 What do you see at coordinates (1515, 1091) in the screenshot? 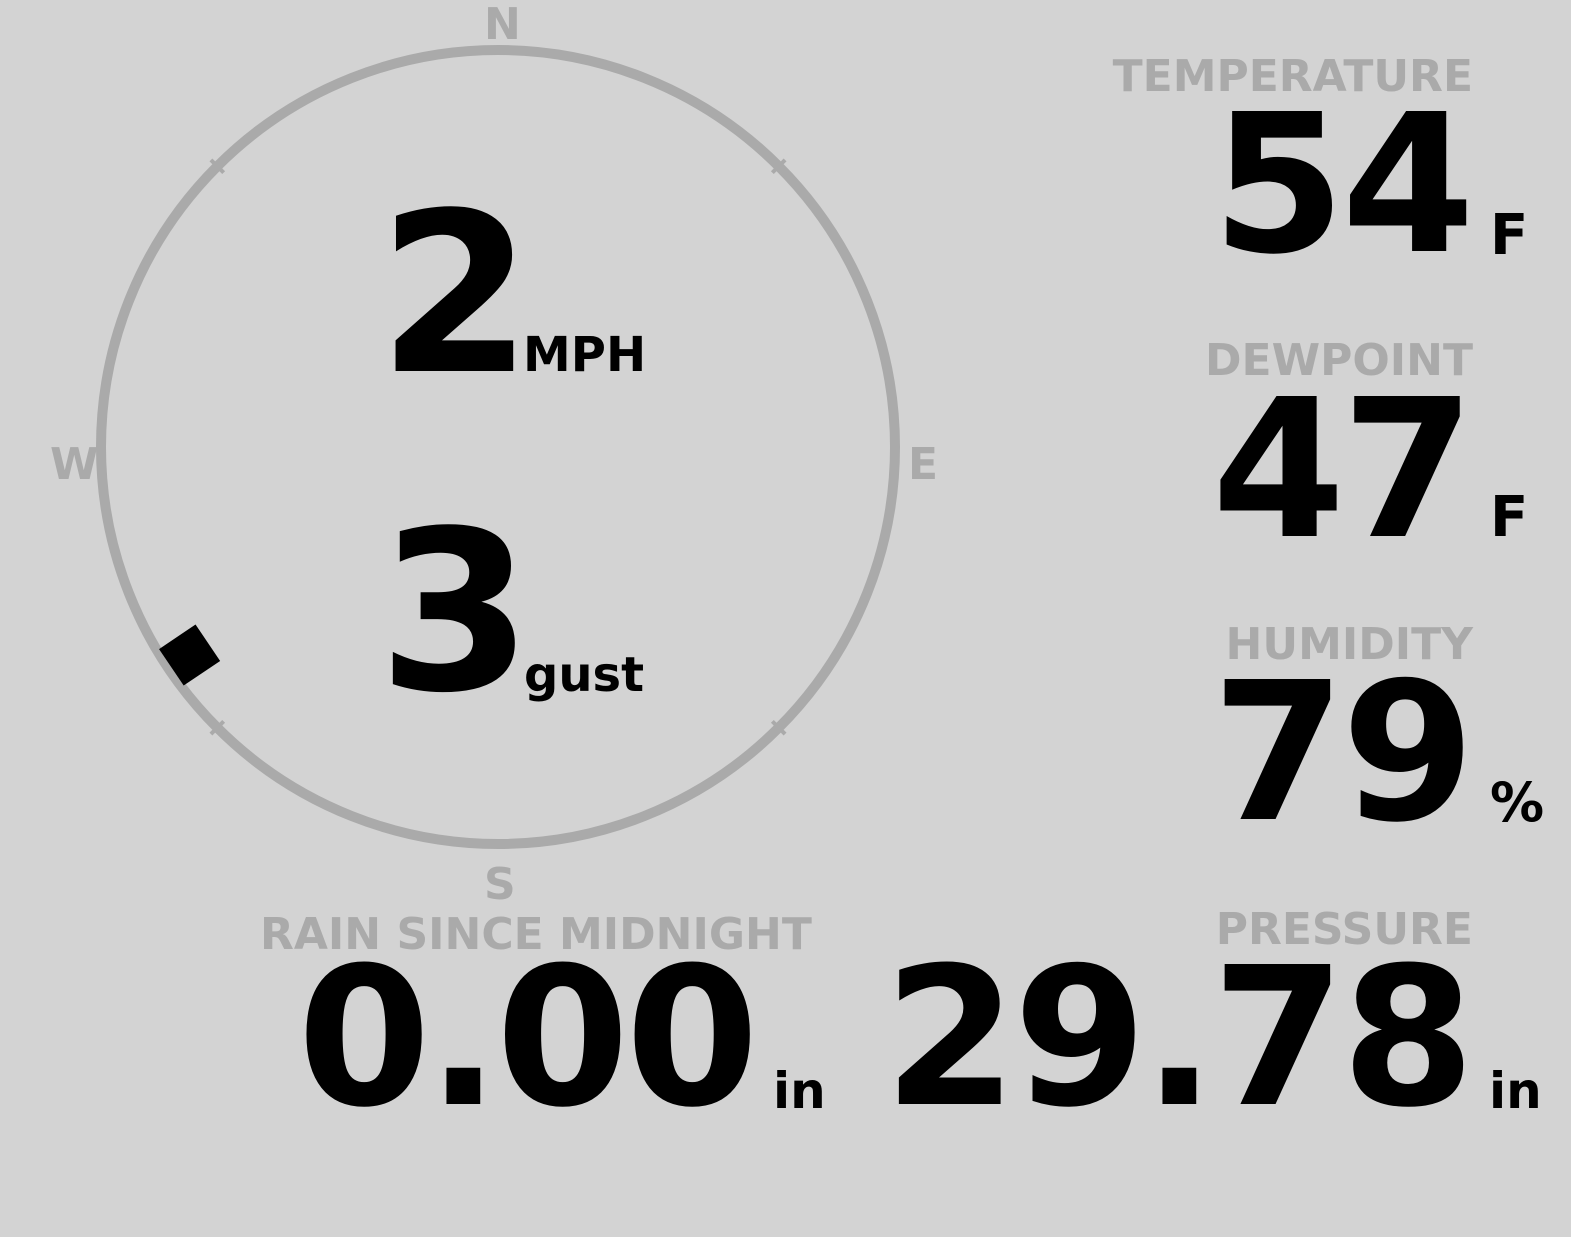
I see `pressure-unit: in` at bounding box center [1515, 1091].